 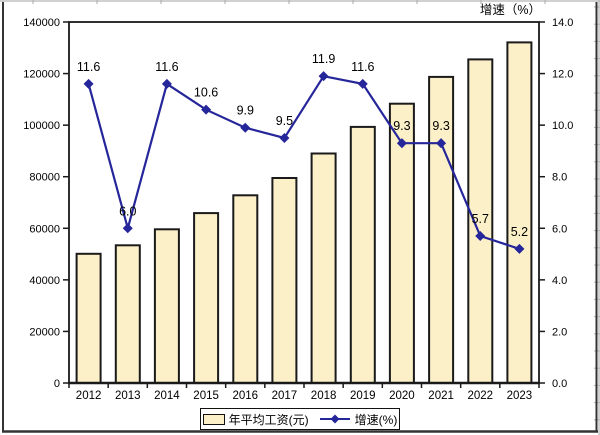 What do you see at coordinates (206, 109) in the screenshot?
I see `growth-marker-2015` at bounding box center [206, 109].